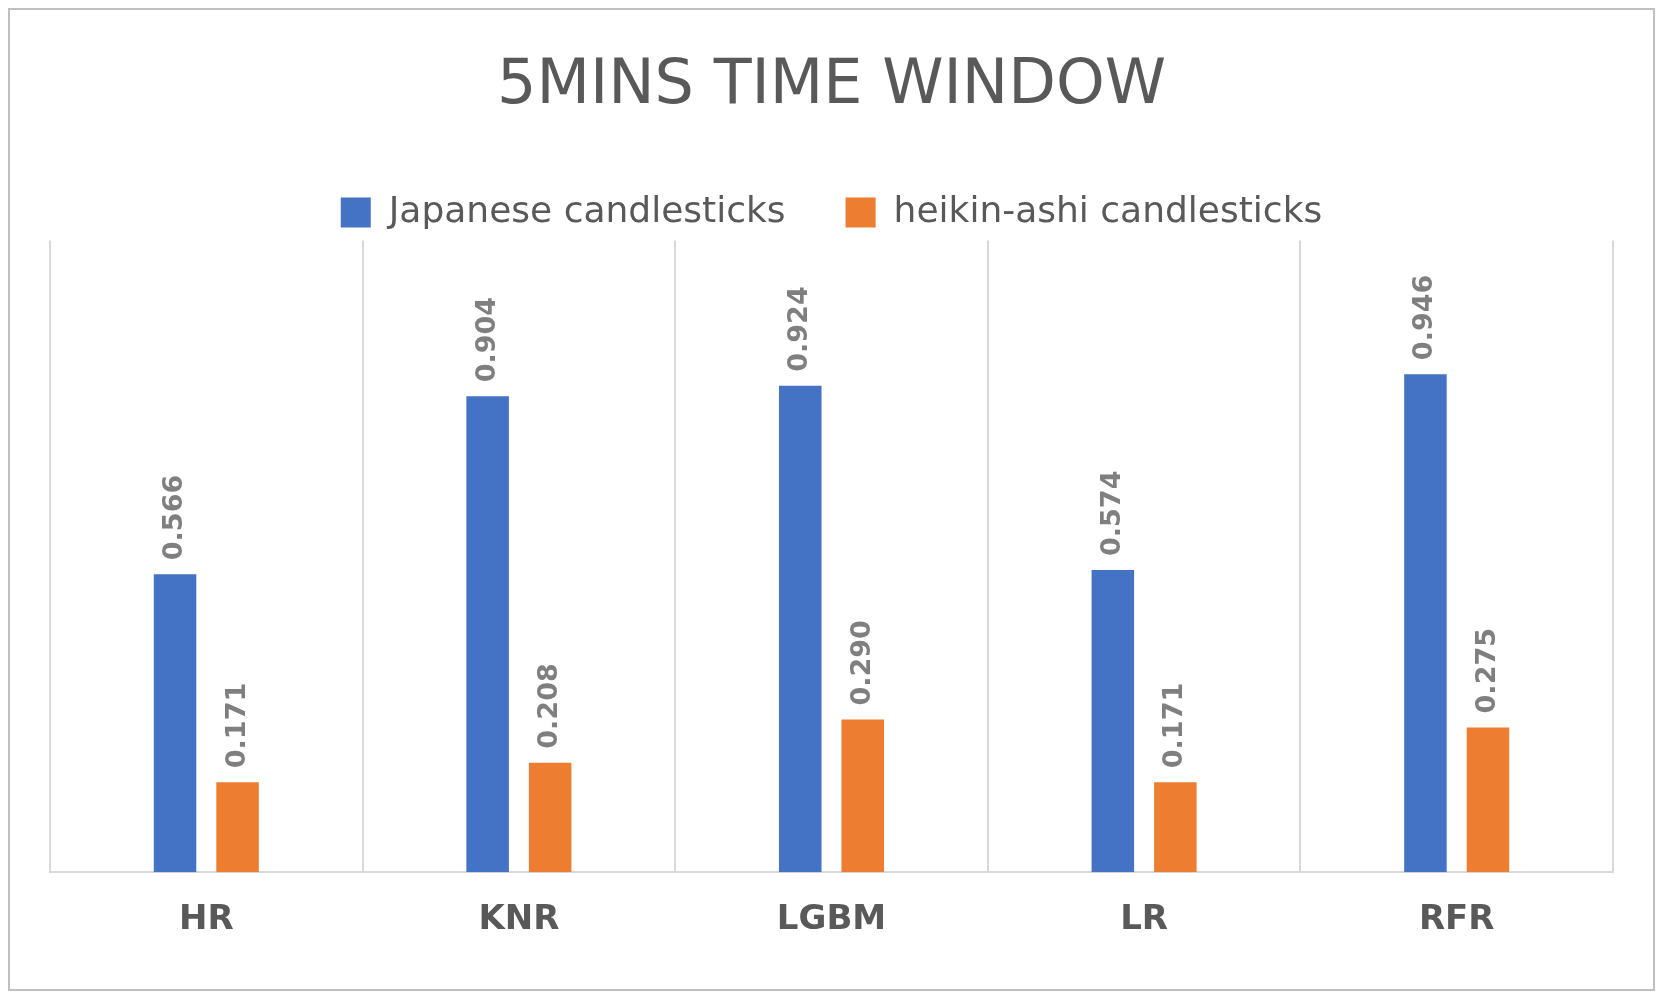  I want to click on data-label: 0.924, so click(798, 329).